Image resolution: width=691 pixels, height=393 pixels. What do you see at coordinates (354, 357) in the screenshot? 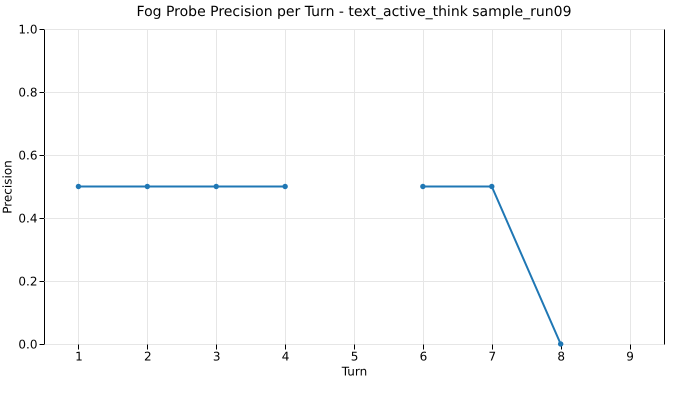
I see `x-tick-label: 5` at bounding box center [354, 357].